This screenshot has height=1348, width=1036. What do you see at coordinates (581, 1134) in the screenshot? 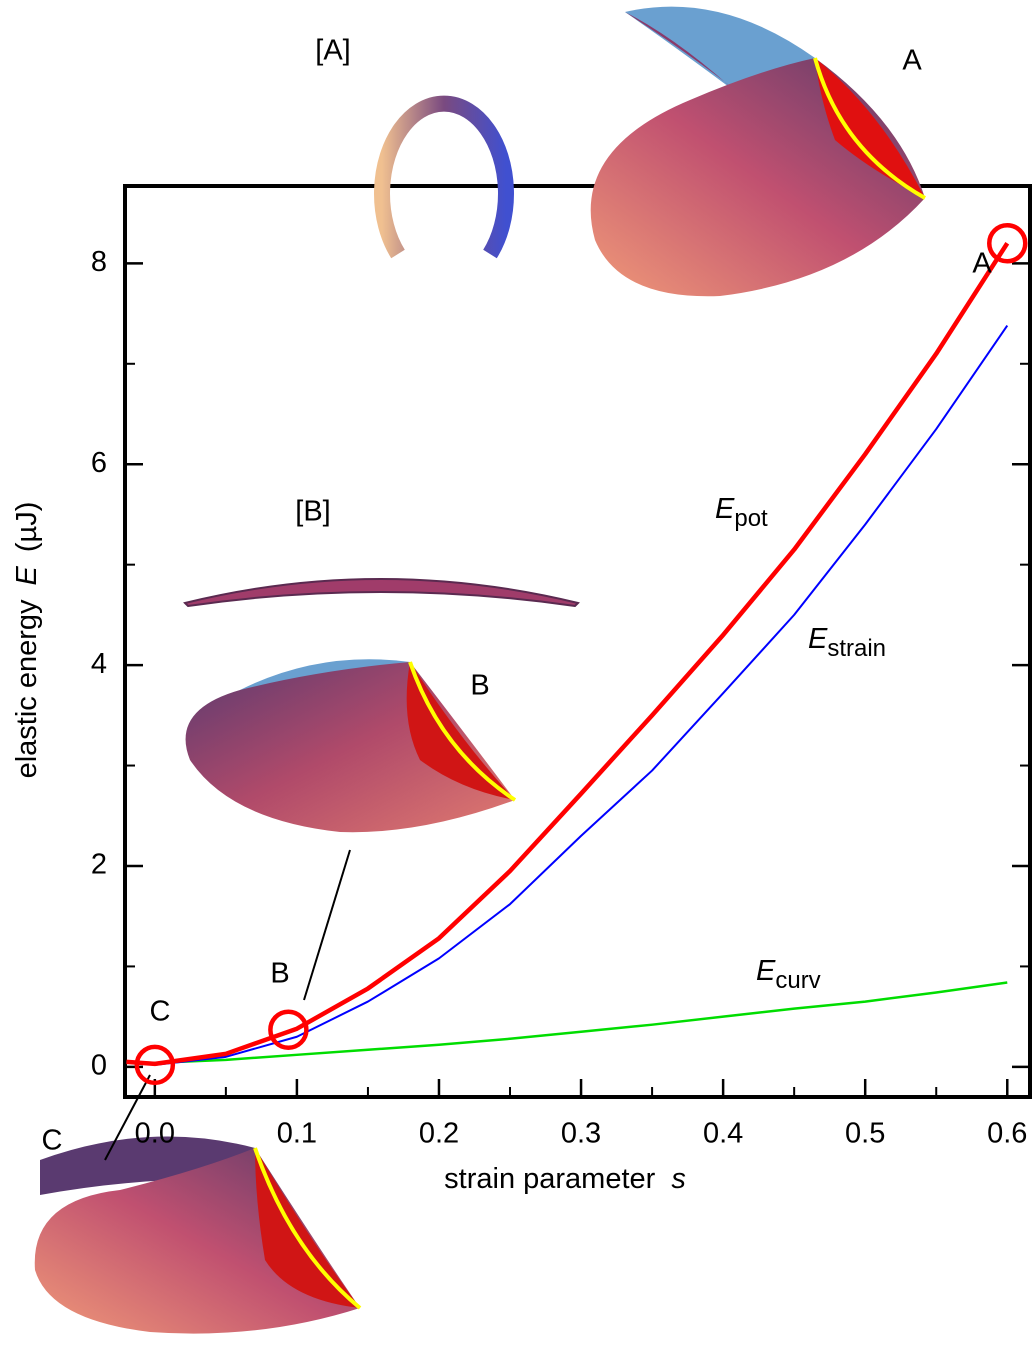
I see `x-tick-label: 0.3` at bounding box center [581, 1134].